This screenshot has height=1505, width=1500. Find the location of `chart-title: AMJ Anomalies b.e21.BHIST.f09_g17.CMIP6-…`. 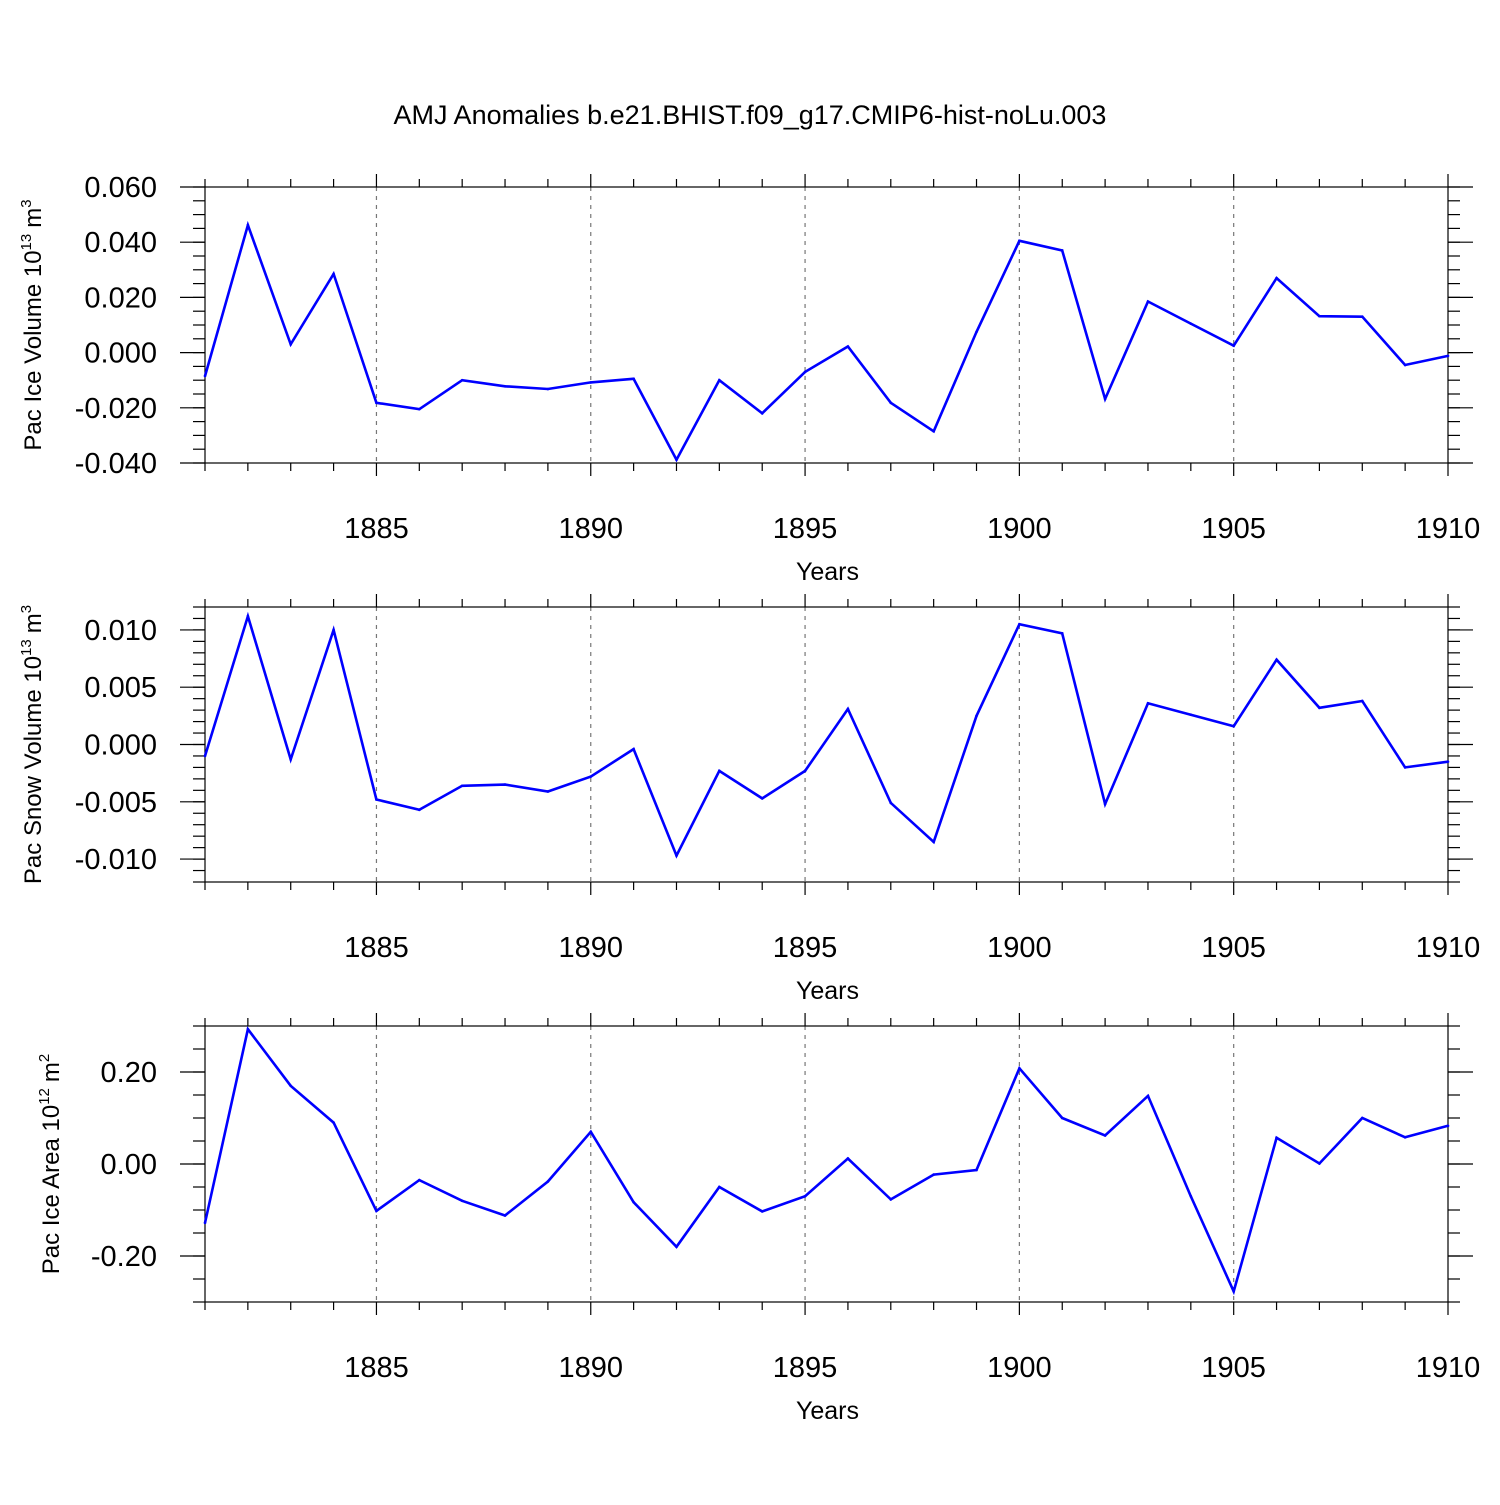

chart-title: AMJ Anomalies b.e21.BHIST.f09_g17.CMIP6-… is located at coordinates (750, 115).